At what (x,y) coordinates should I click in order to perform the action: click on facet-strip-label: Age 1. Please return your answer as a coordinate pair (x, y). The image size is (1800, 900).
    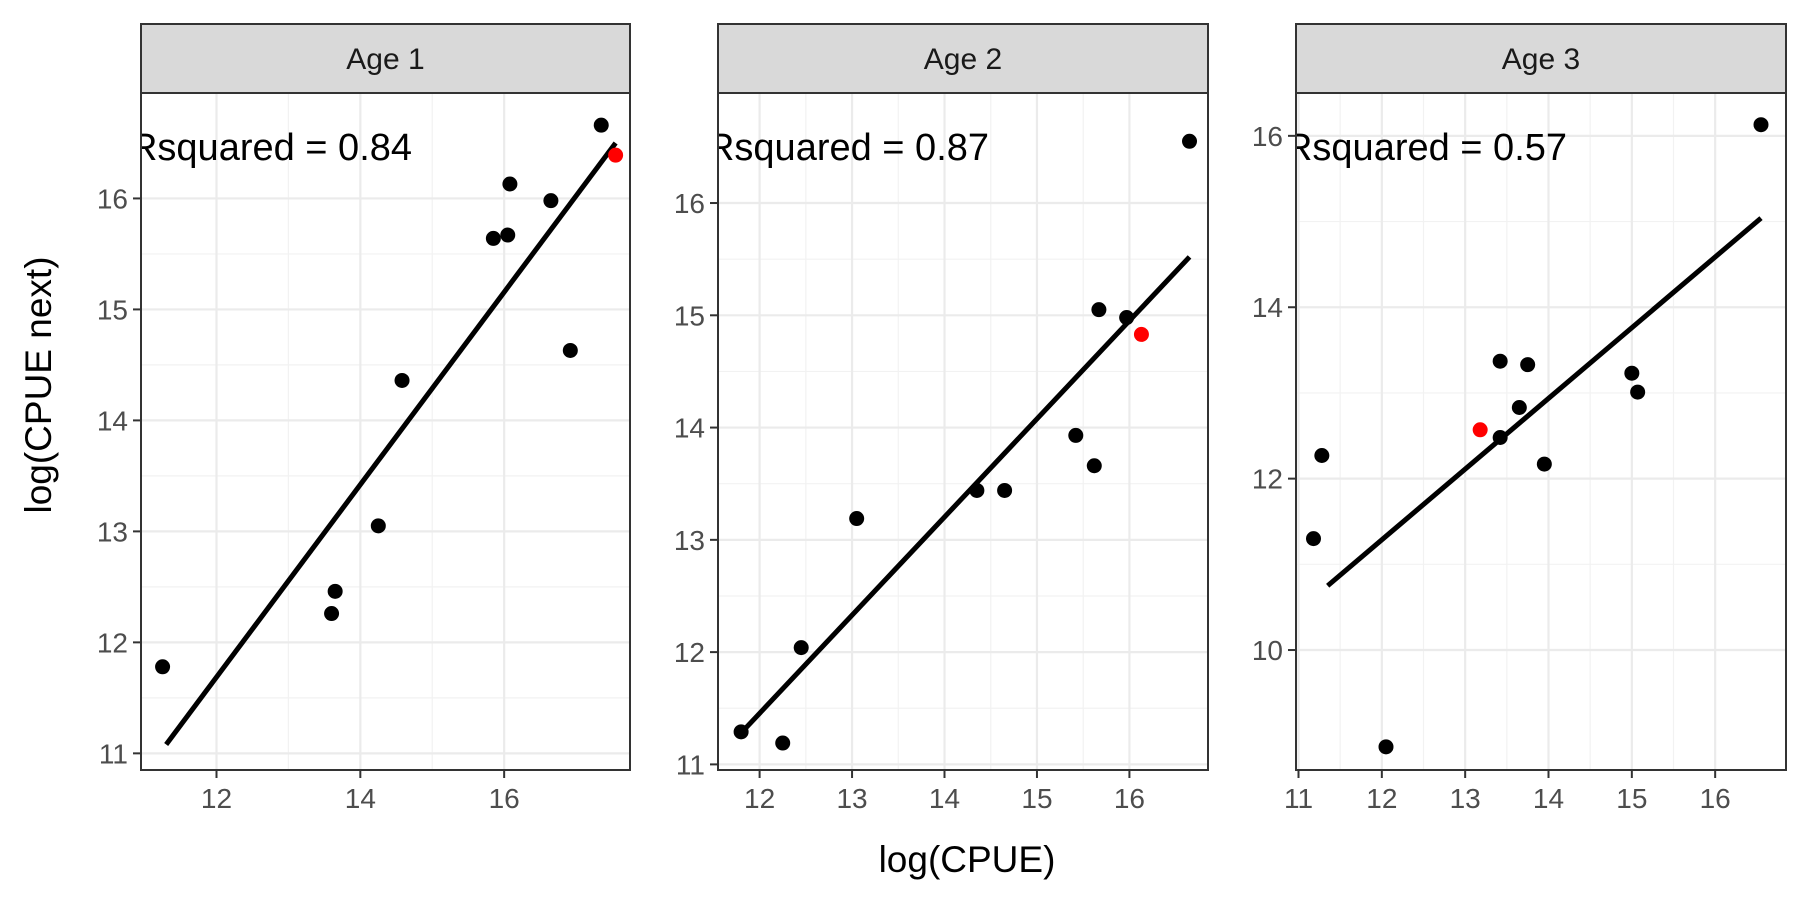
    Looking at the image, I should click on (385, 59).